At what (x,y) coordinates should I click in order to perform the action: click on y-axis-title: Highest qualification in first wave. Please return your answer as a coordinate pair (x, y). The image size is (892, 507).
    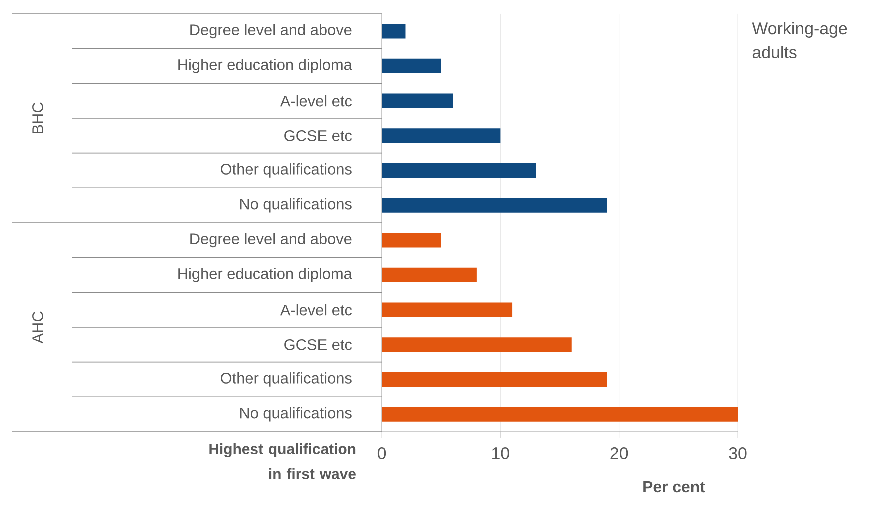
    Looking at the image, I should click on (283, 462).